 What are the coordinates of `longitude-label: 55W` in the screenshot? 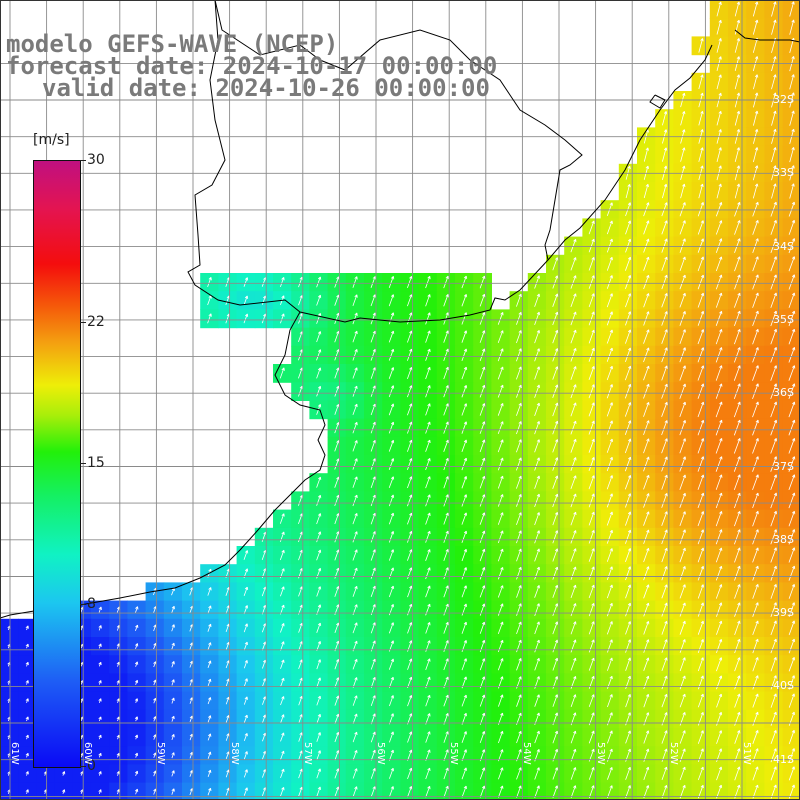 It's located at (454, 753).